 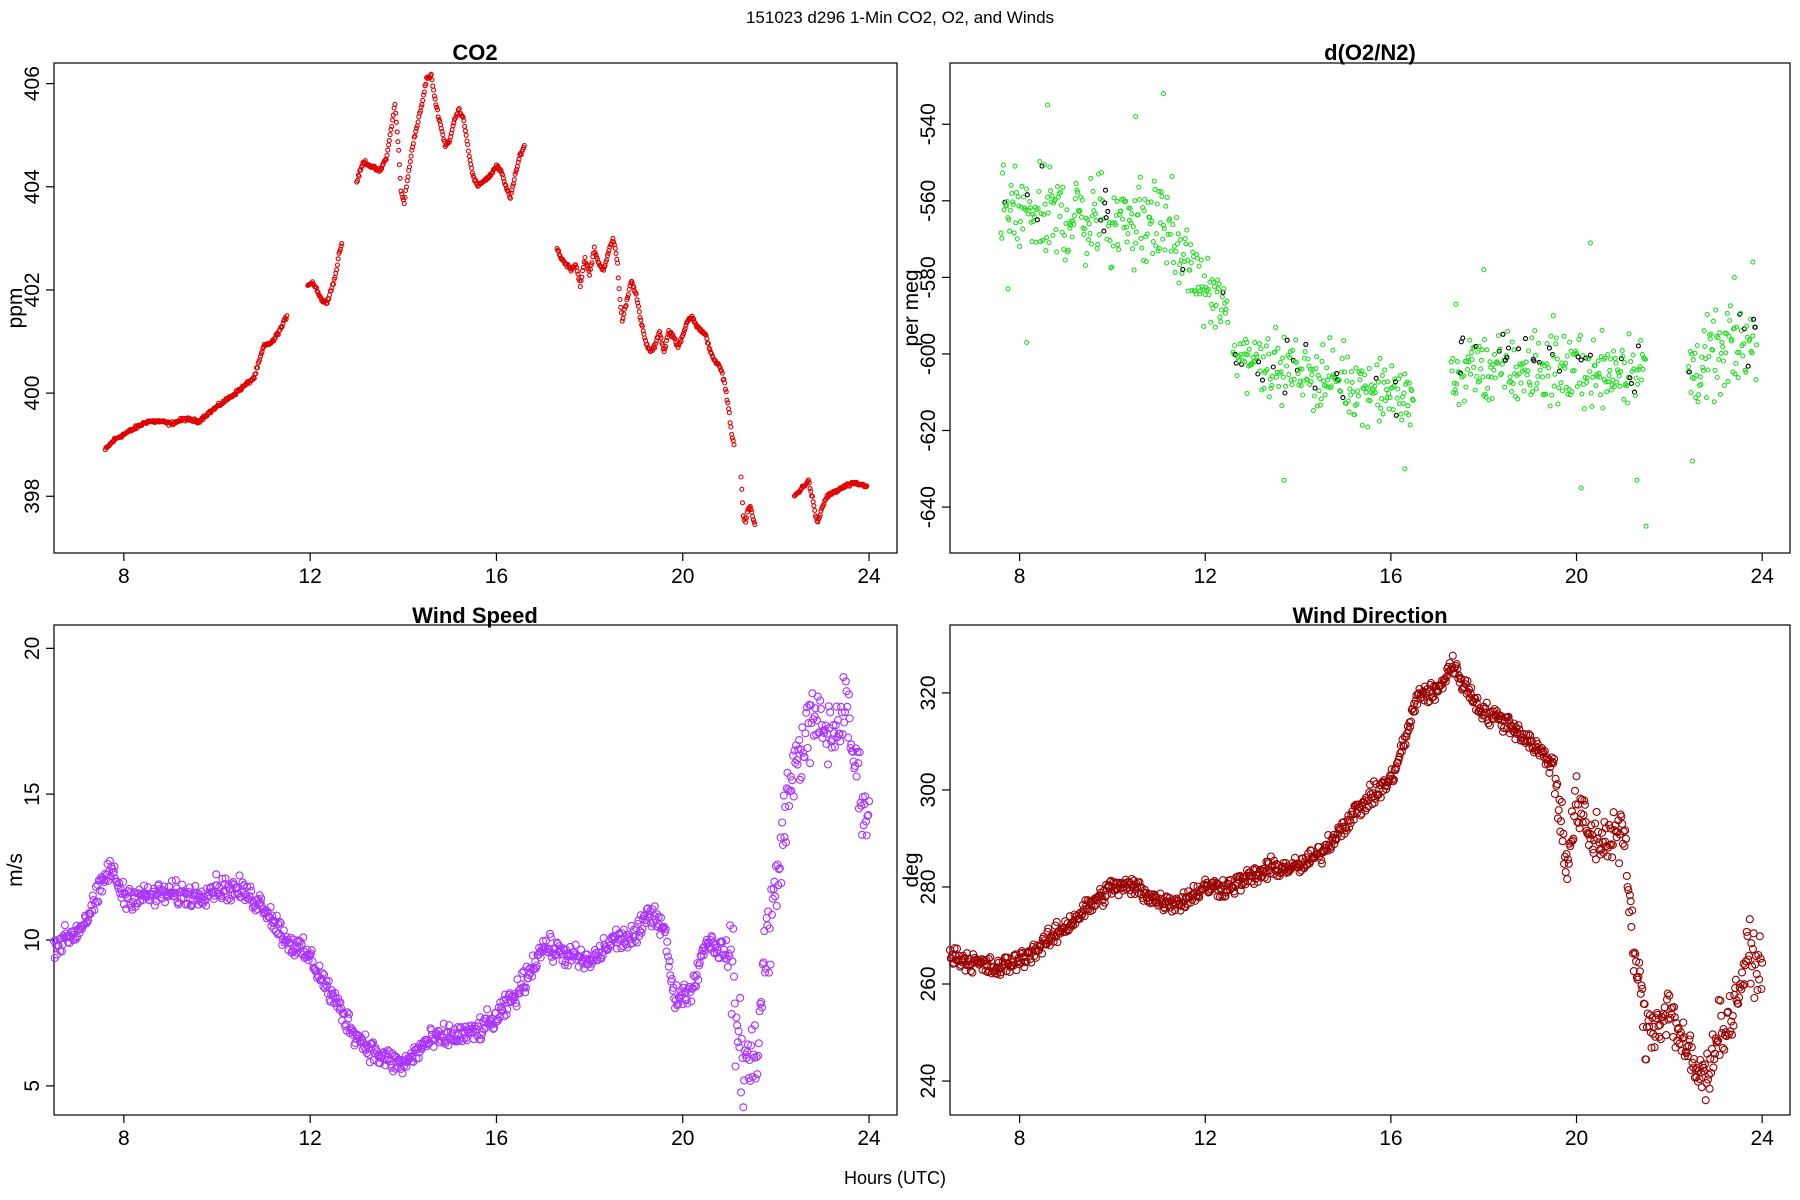 What do you see at coordinates (928, 430) in the screenshot?
I see `y-tick-label: -620` at bounding box center [928, 430].